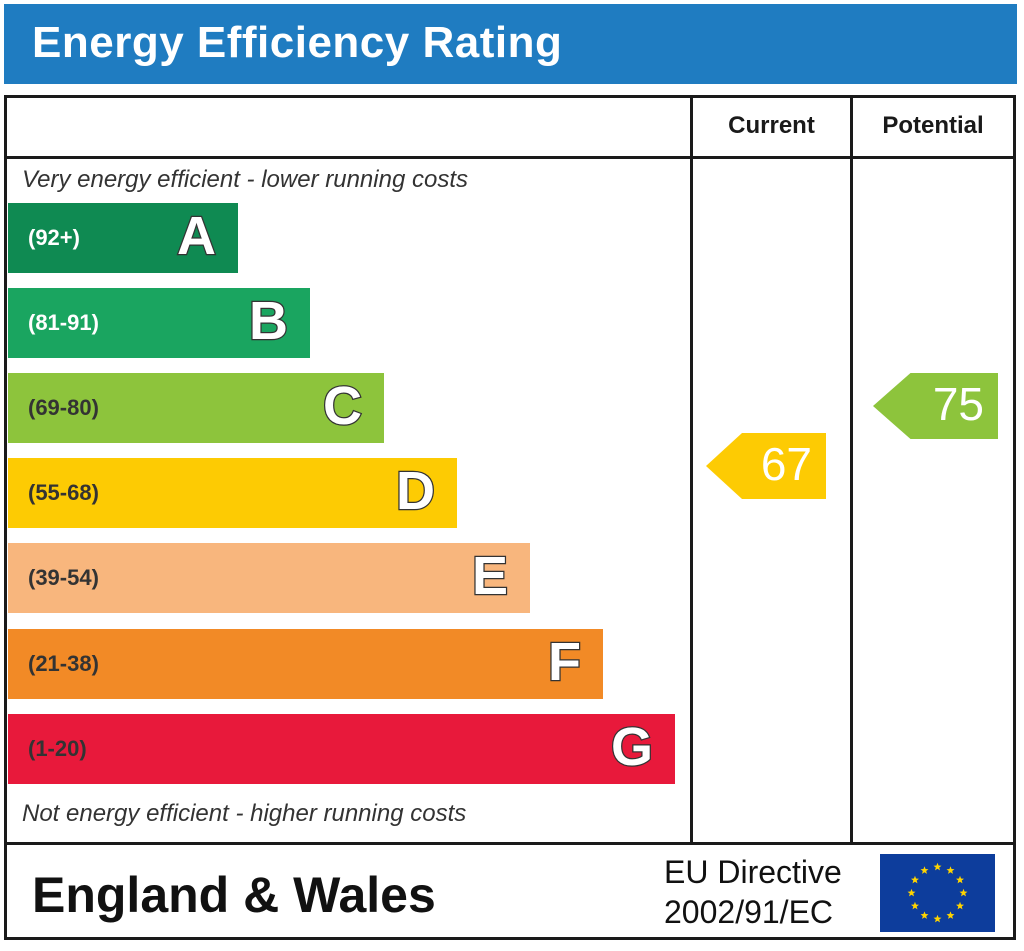 The width and height of the screenshot is (1024, 951). I want to click on band-letter: G, so click(632, 747).